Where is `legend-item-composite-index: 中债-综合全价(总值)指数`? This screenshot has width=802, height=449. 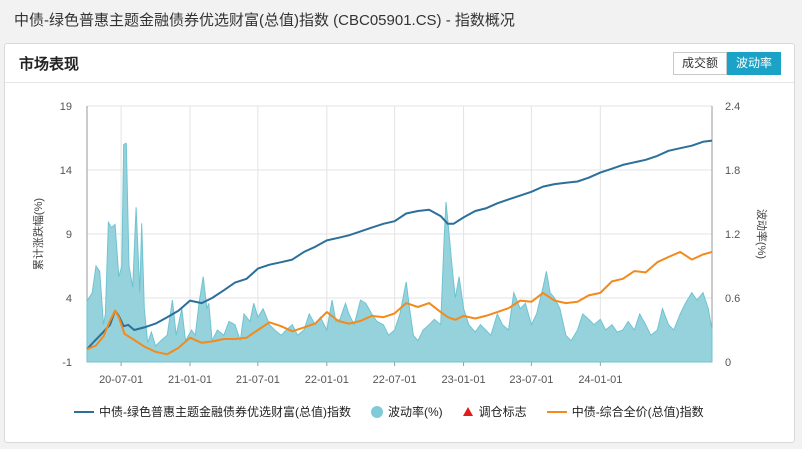 legend-item-composite-index: 中债-综合全价(总值)指数 is located at coordinates (625, 411).